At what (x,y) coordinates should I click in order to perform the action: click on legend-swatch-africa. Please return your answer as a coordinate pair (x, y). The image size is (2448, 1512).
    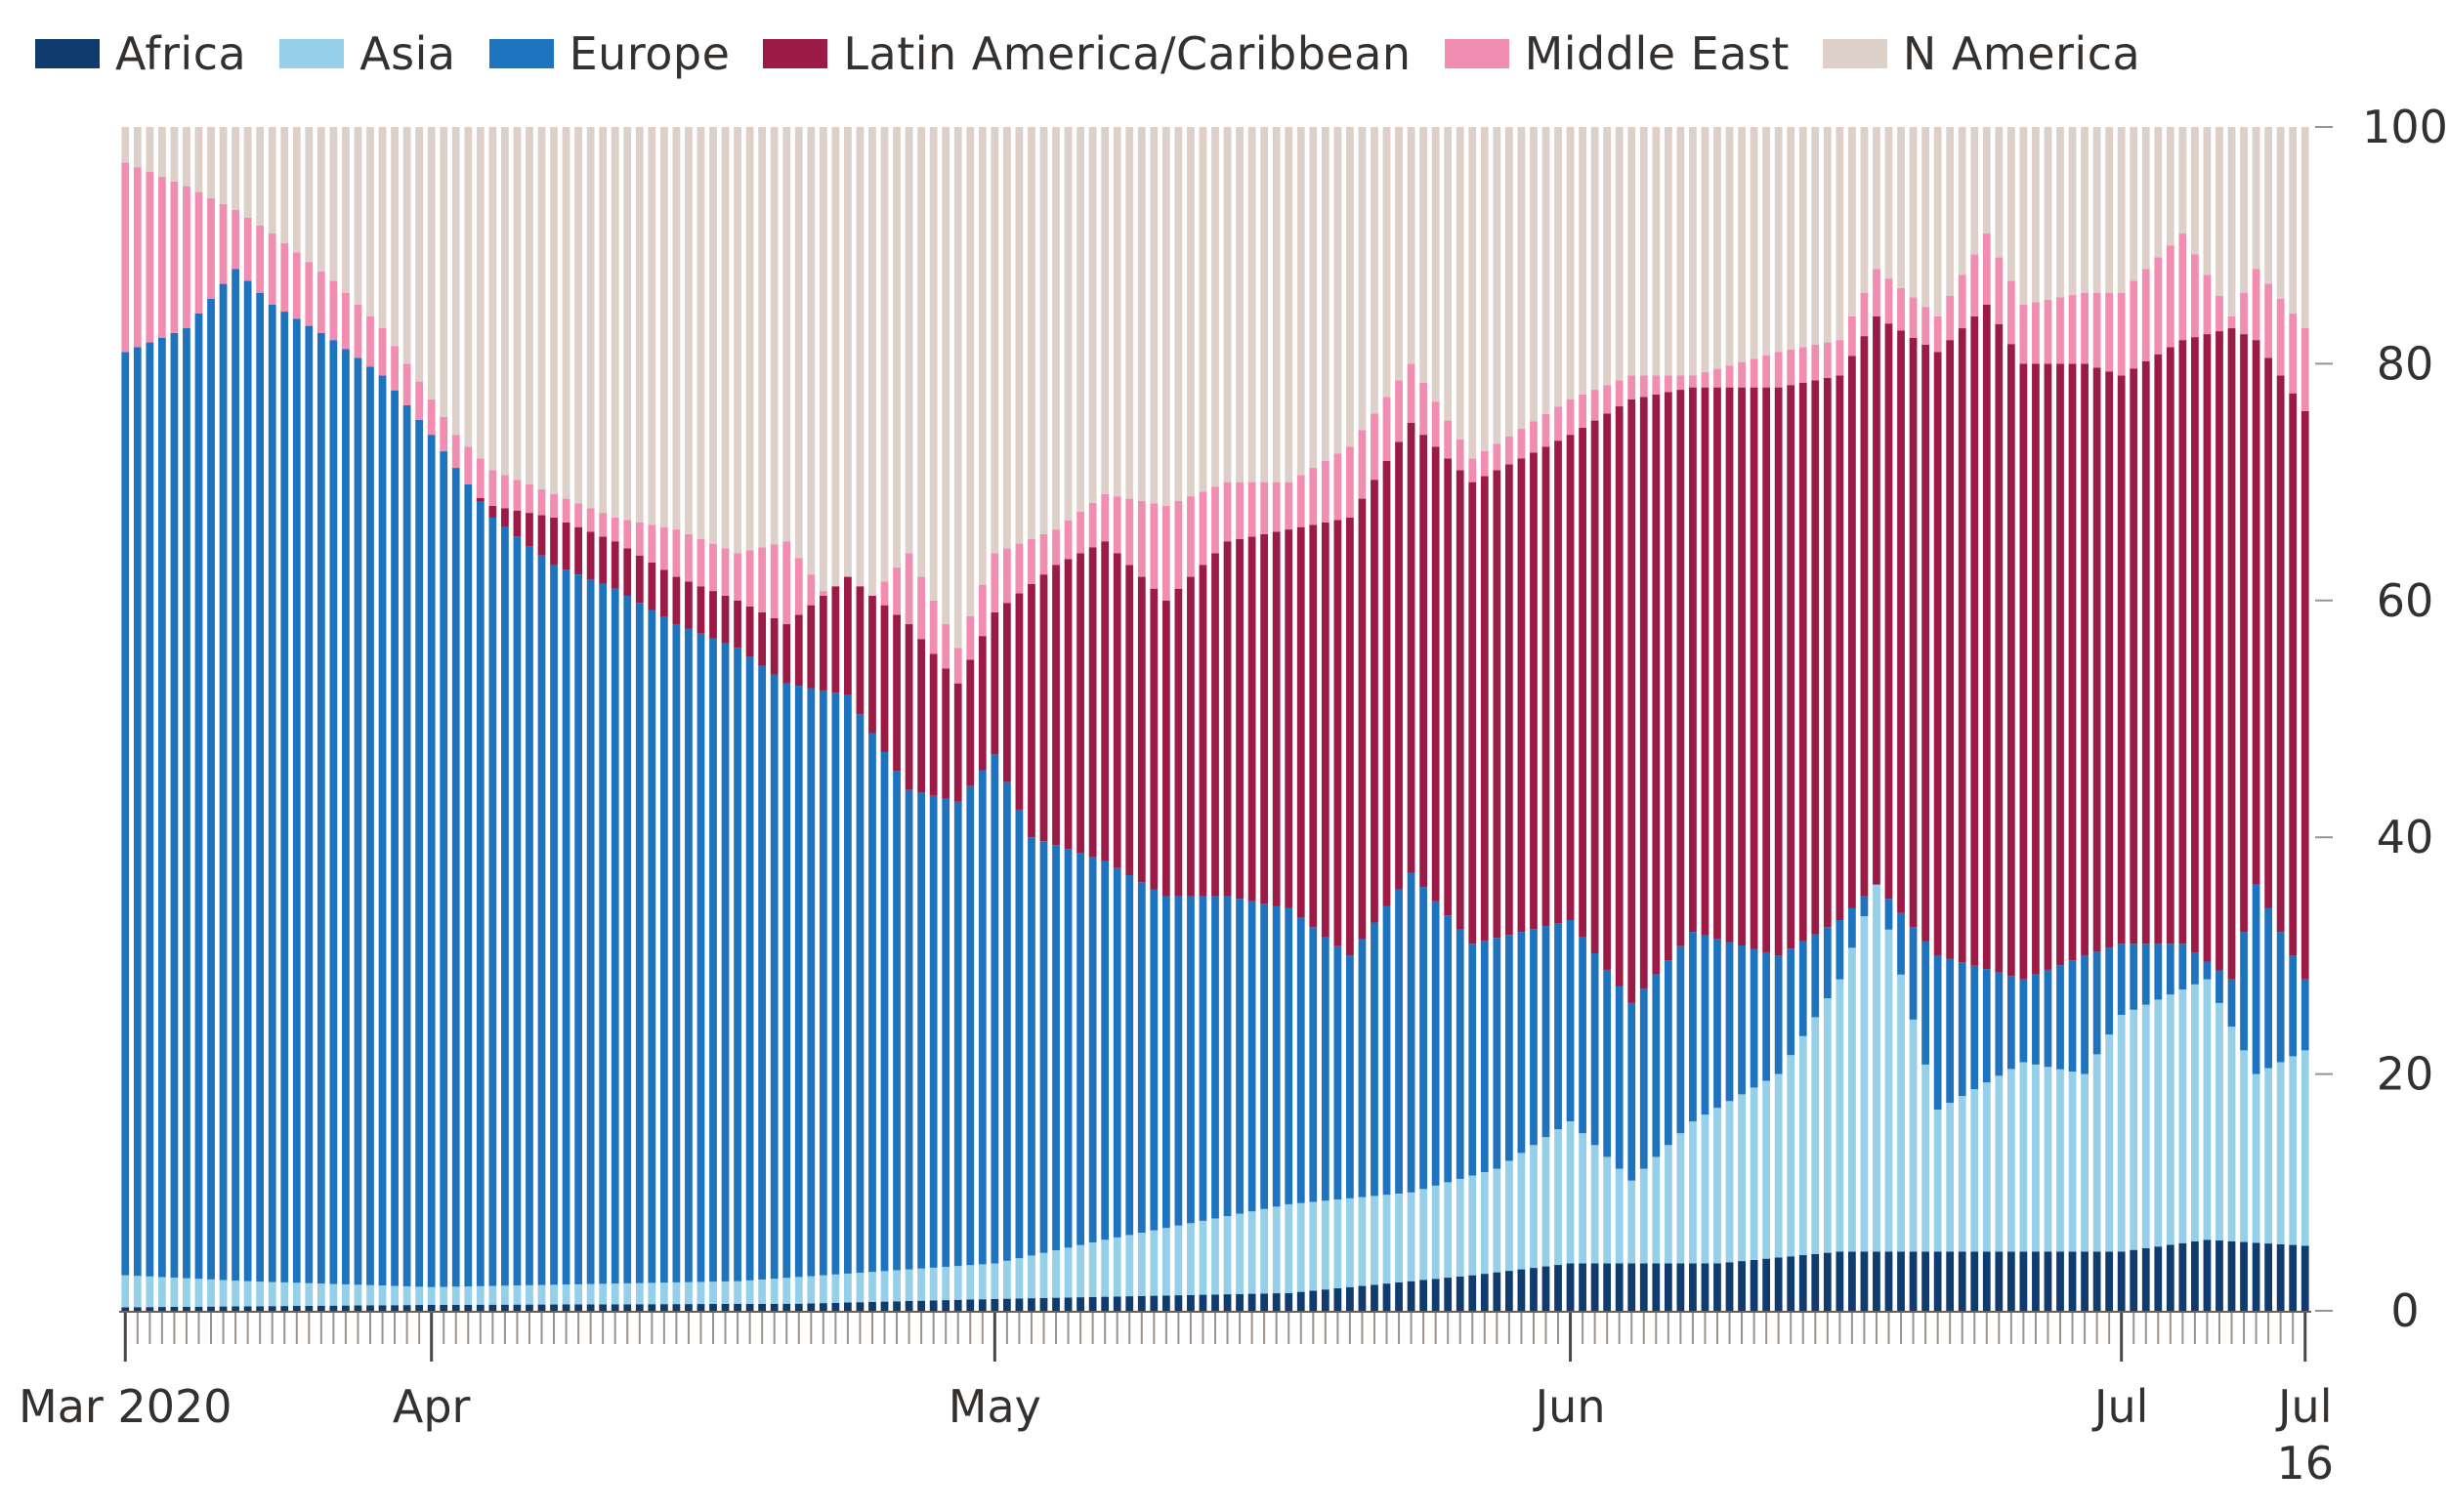
    Looking at the image, I should click on (67, 53).